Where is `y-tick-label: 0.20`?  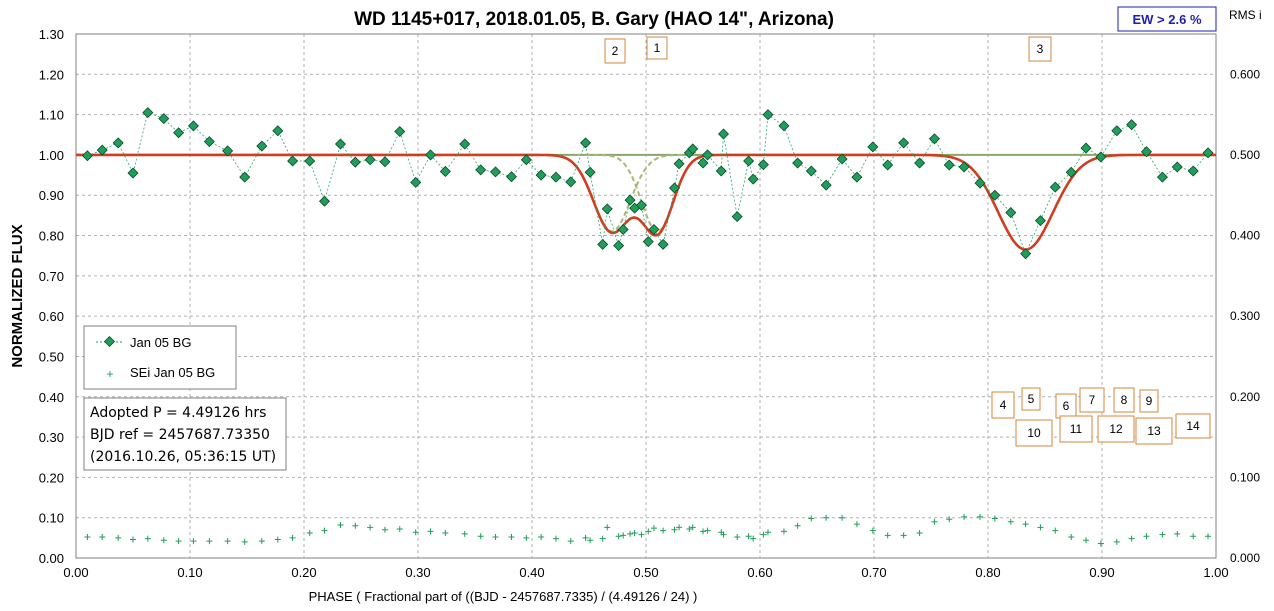
y-tick-label: 0.20 is located at coordinates (51, 477).